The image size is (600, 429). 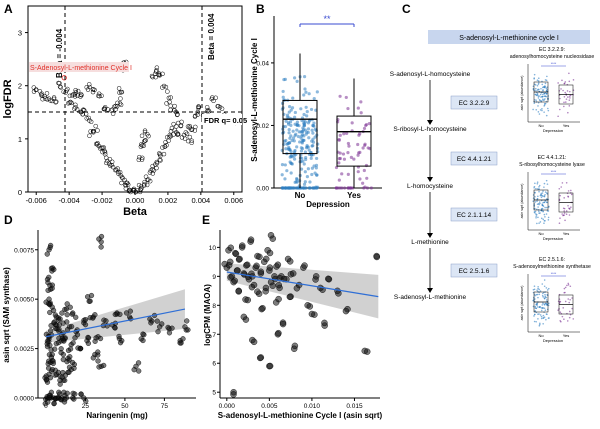 What do you see at coordinates (36, 200) in the screenshot?
I see `panel-a-xtick-label: -0.006` at bounding box center [36, 200].